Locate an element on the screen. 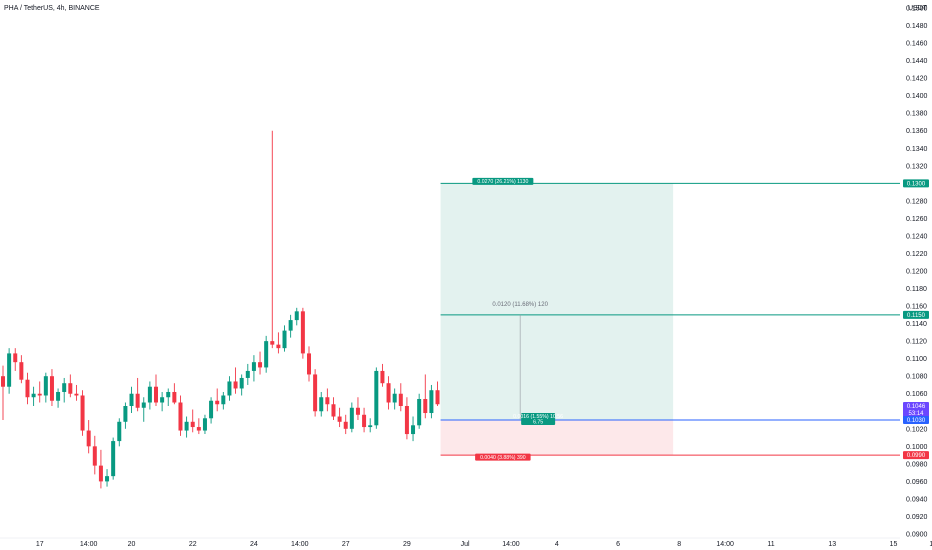 Image resolution: width=932 pixels, height=550 pixels. y-tick-label: 0.1260 is located at coordinates (917, 219).